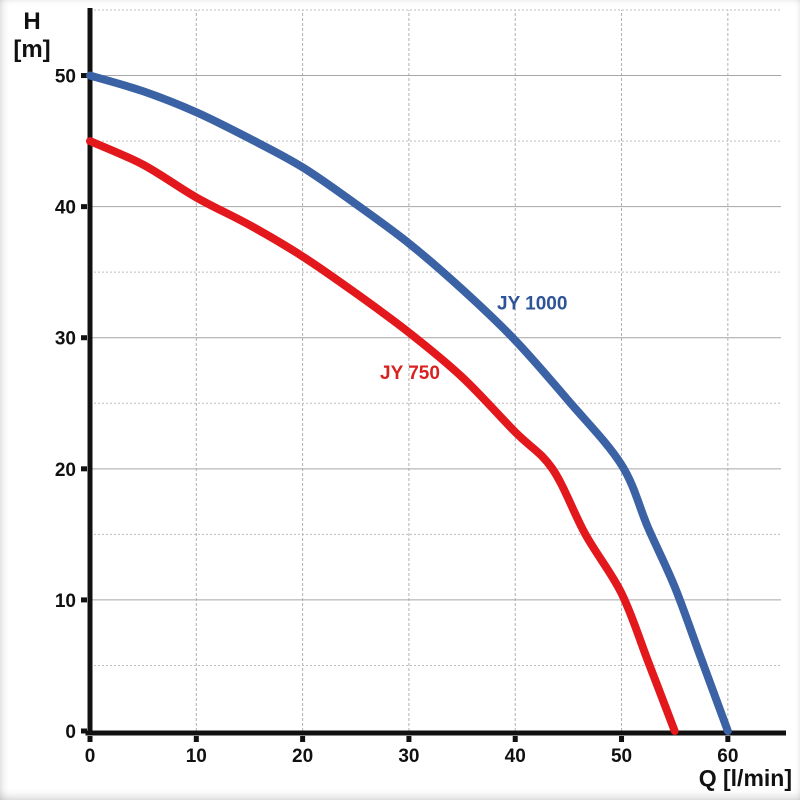 The image size is (800, 800). Describe the element at coordinates (65, 339) in the screenshot. I see `y-tick-label: 30` at that location.